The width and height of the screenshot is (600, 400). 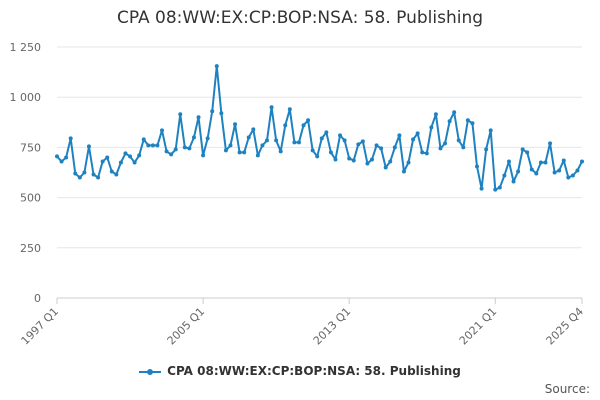 What do you see at coordinates (565, 326) in the screenshot?
I see `x-tick-label: 2025 Q4` at bounding box center [565, 326].